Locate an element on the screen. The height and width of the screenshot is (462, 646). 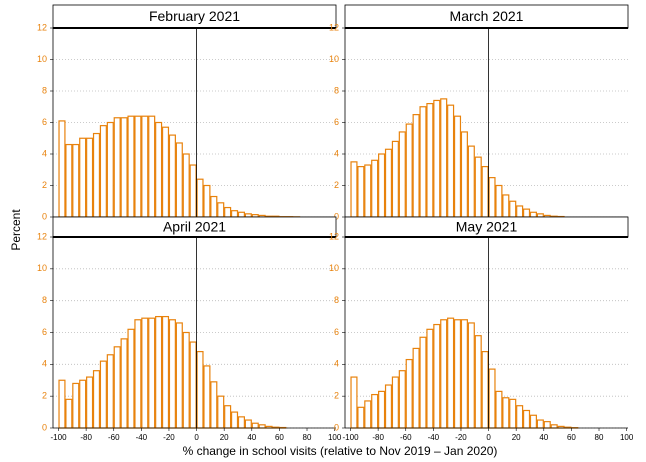
x-tick-label: 0 is located at coordinates (196, 437).